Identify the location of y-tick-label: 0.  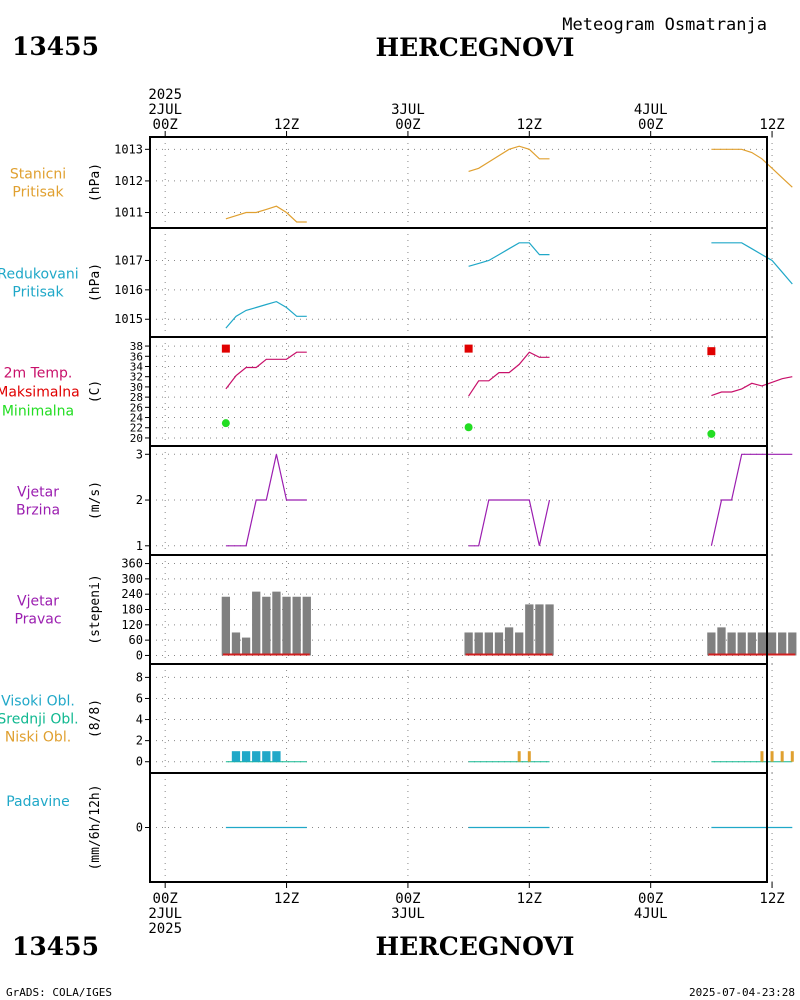
(139, 828).